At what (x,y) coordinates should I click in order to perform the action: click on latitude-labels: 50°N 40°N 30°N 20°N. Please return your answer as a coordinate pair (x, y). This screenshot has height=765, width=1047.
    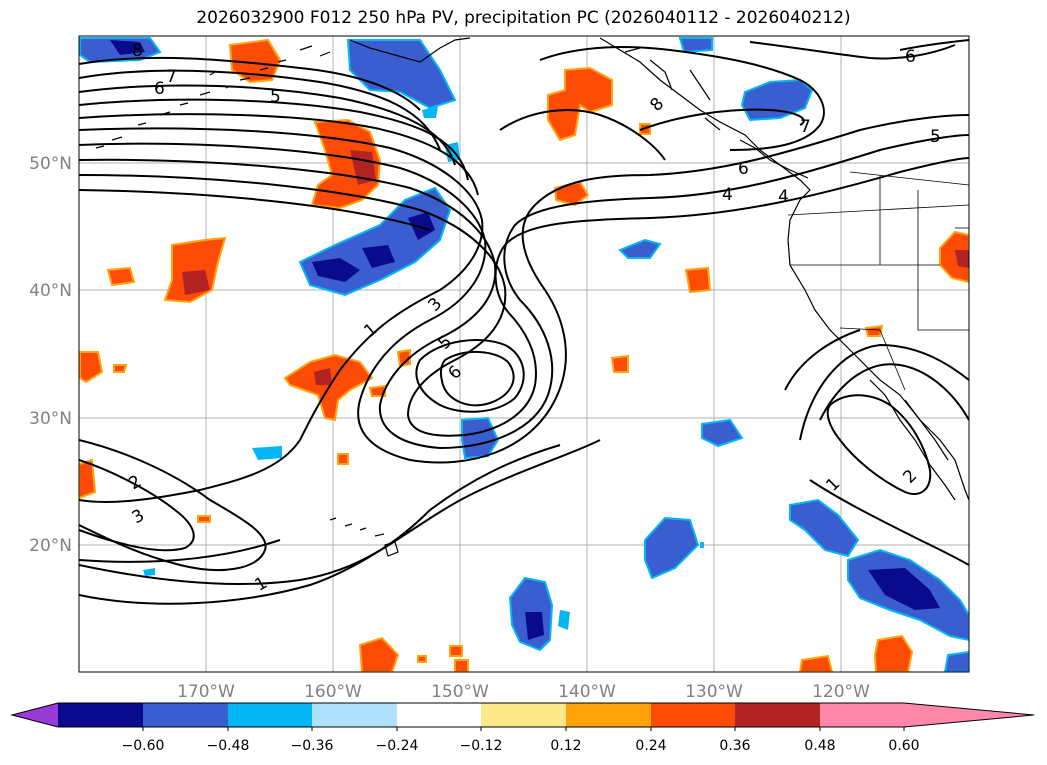
    Looking at the image, I should click on (50, 355).